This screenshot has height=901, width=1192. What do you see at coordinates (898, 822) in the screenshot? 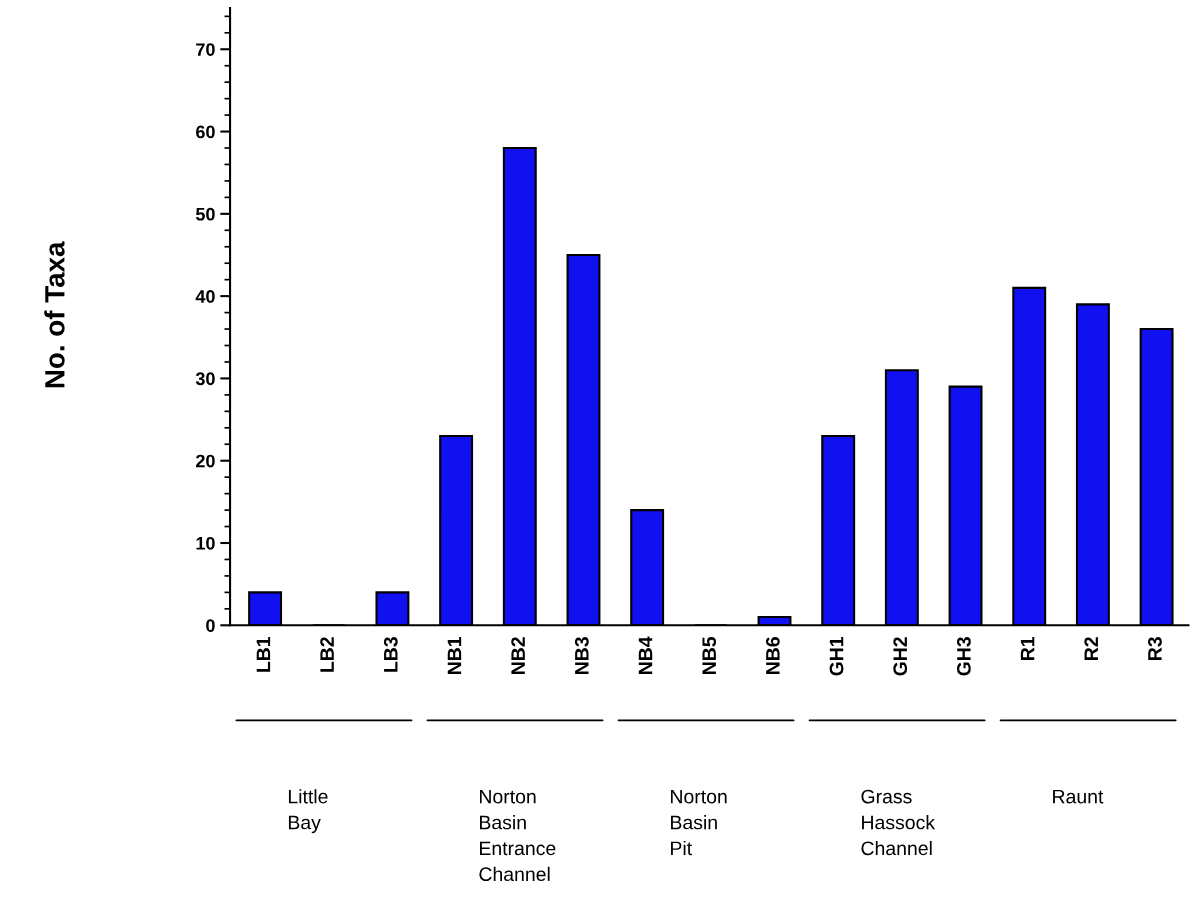
I see `text: Grass Hassock Channel` at bounding box center [898, 822].